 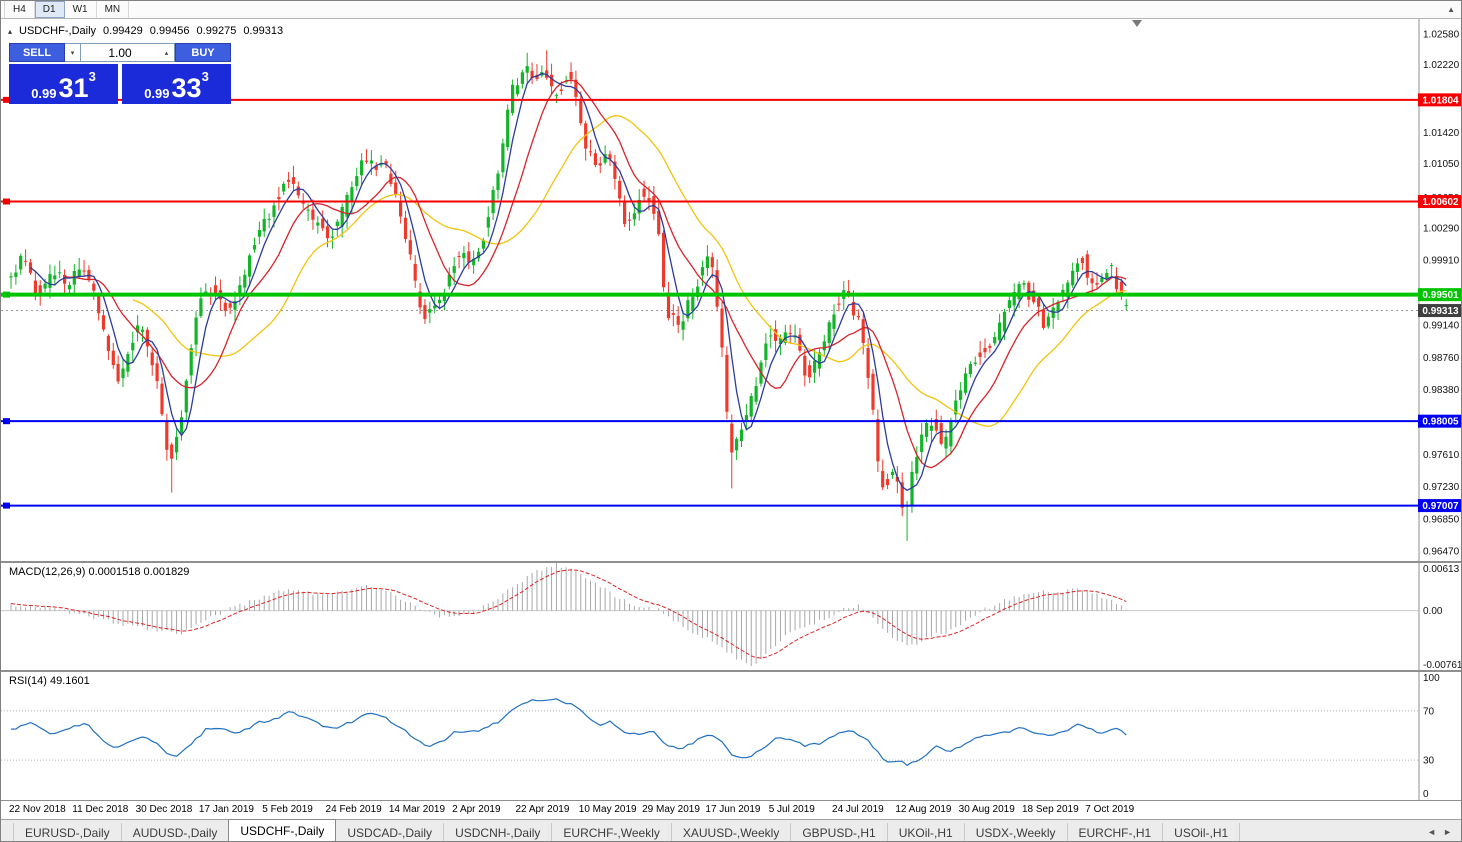 What do you see at coordinates (99, 572) in the screenshot?
I see `macd-label: MACD(12,26,9) 0.0001518 0.001829` at bounding box center [99, 572].